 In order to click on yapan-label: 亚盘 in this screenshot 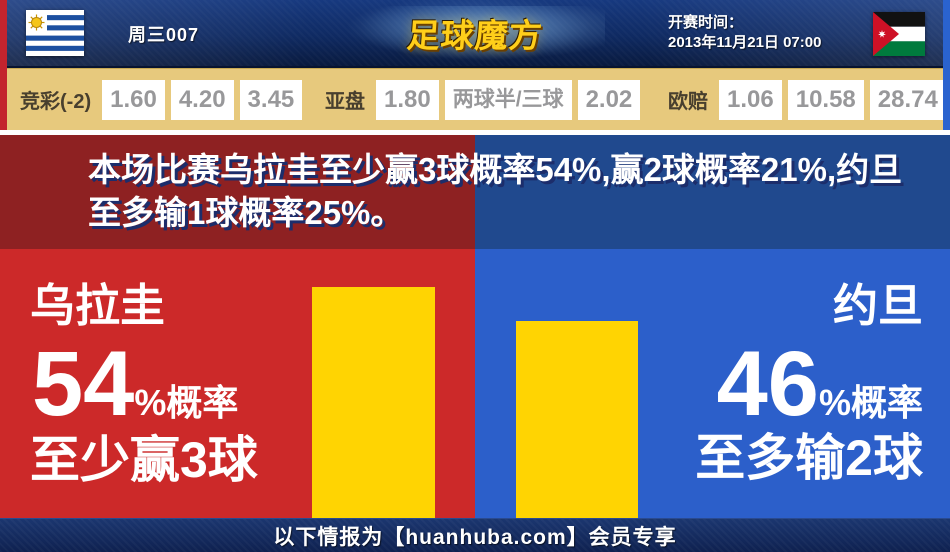, I will do `click(345, 102)`.